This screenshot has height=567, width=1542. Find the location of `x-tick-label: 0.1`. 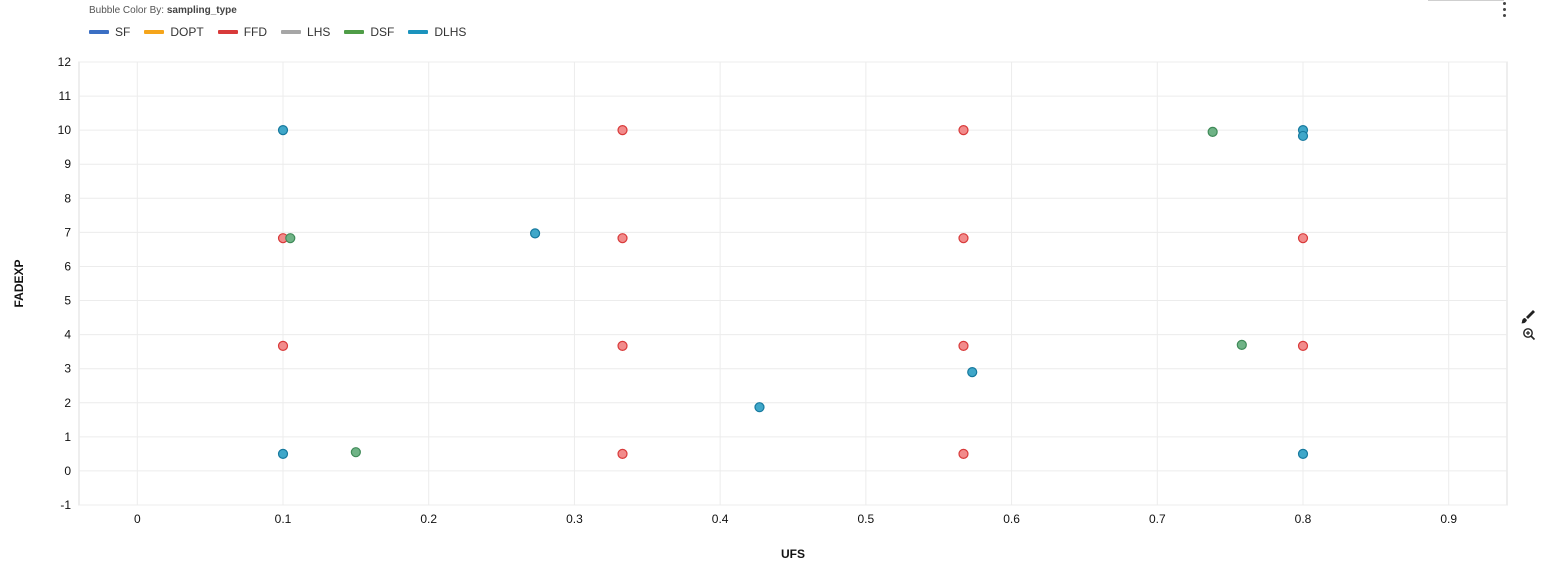

x-tick-label: 0.1 is located at coordinates (283, 519).